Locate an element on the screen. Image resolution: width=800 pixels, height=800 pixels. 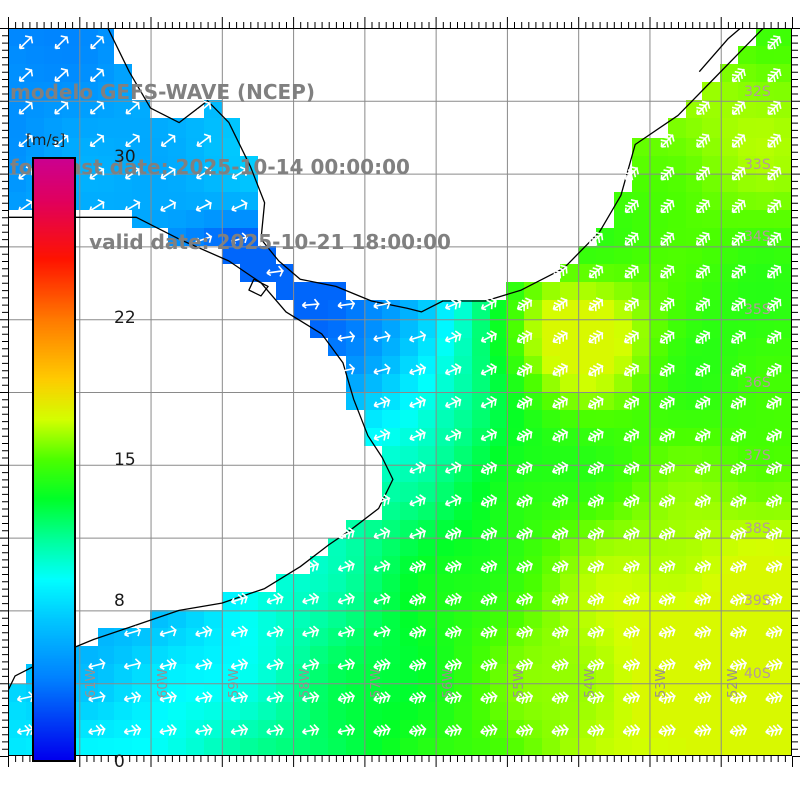
lat-label-40S: 40S is located at coordinates (757, 674).